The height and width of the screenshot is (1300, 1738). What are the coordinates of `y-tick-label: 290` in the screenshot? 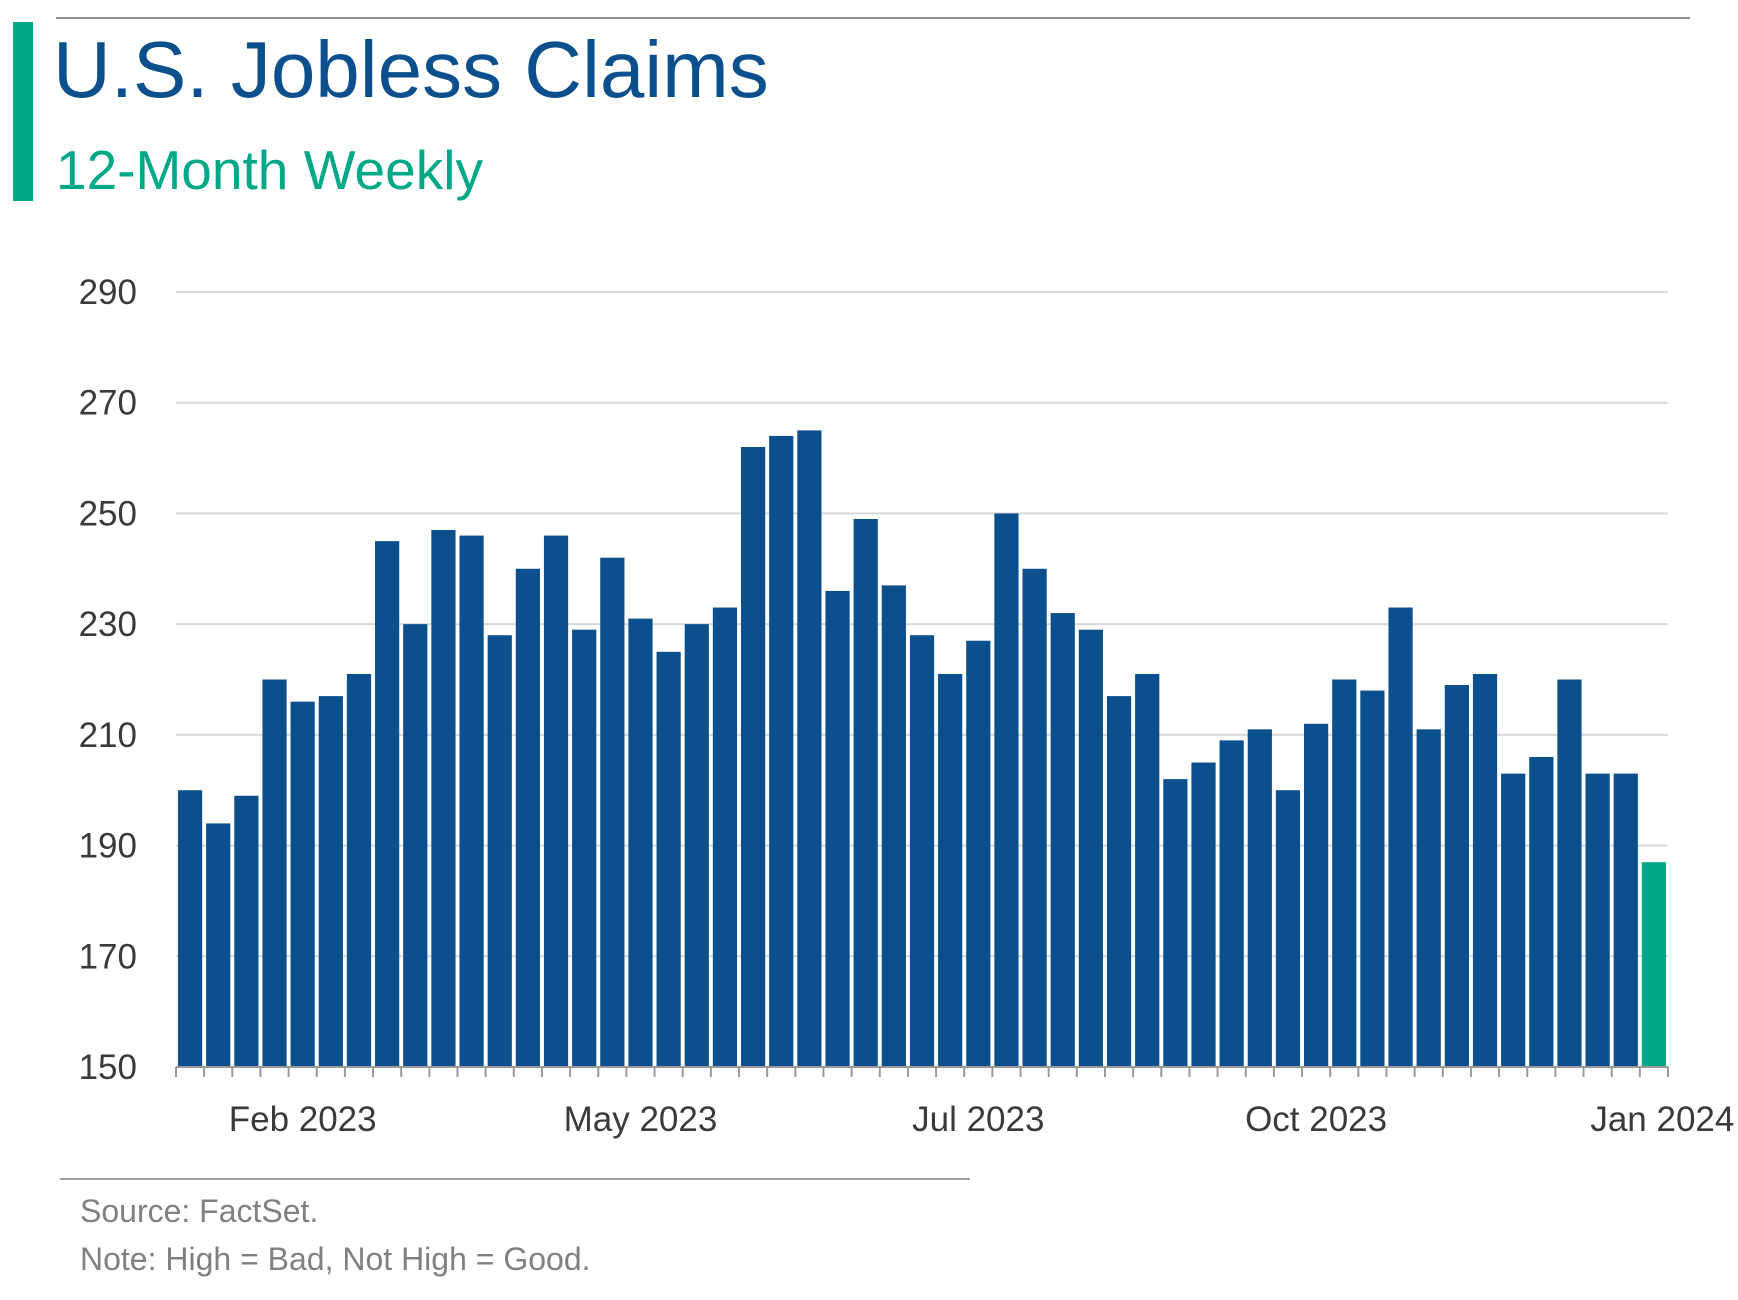 It's located at (108, 292).